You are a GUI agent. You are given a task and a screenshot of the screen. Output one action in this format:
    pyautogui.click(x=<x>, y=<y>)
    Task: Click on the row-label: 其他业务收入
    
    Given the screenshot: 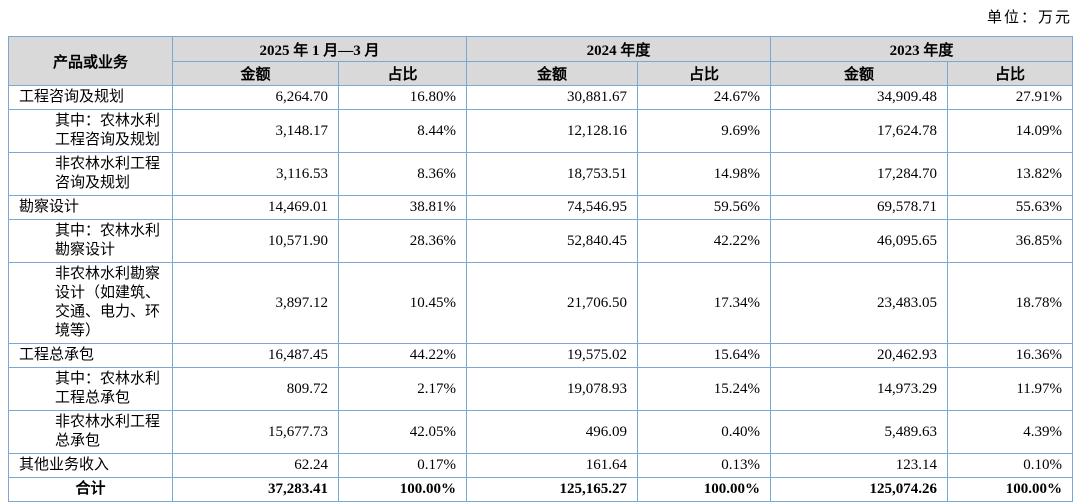 What is the action you would take?
    pyautogui.click(x=90, y=465)
    